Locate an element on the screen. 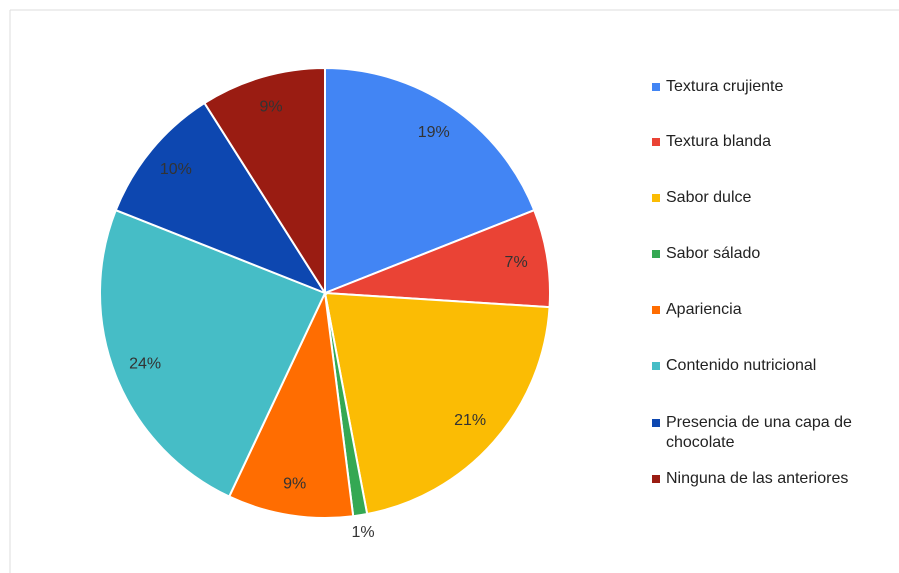 Image resolution: width=899 pixels, height=573 pixels. legend-label: Ninguna de las anteriores is located at coordinates (757, 478).